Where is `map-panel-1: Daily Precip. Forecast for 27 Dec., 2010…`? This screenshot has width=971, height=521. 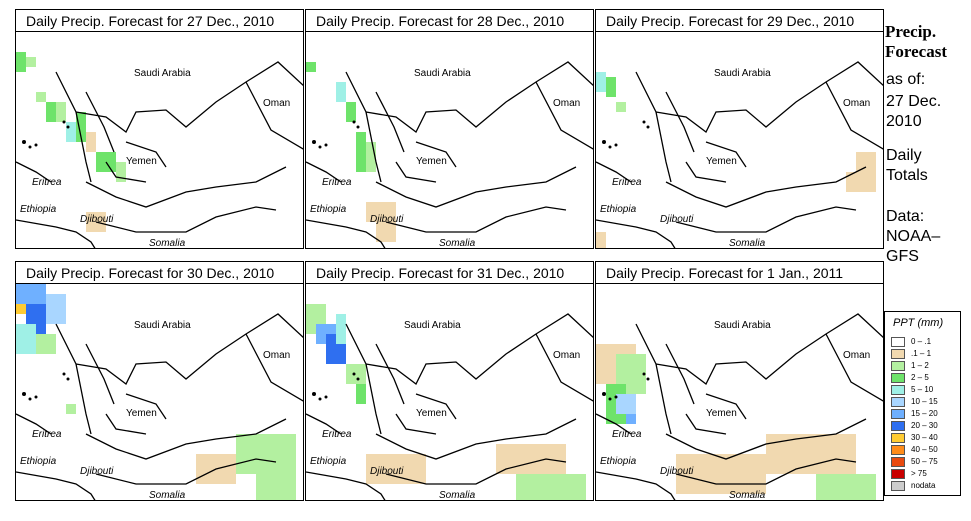 map-panel-1: Daily Precip. Forecast for 27 Dec., 2010… is located at coordinates (159, 129).